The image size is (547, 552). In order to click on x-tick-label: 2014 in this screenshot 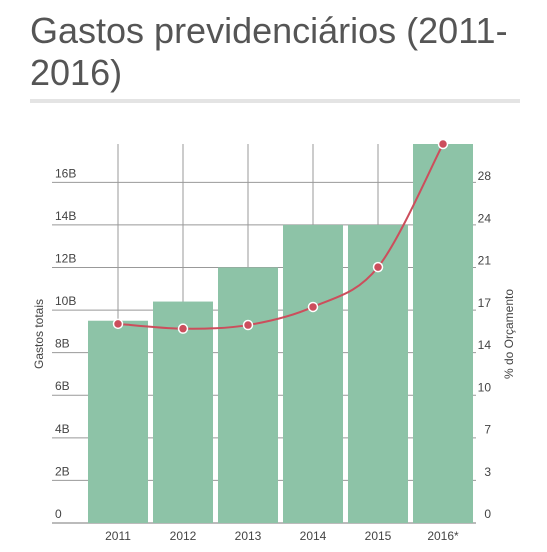, I will do `click(313, 536)`.